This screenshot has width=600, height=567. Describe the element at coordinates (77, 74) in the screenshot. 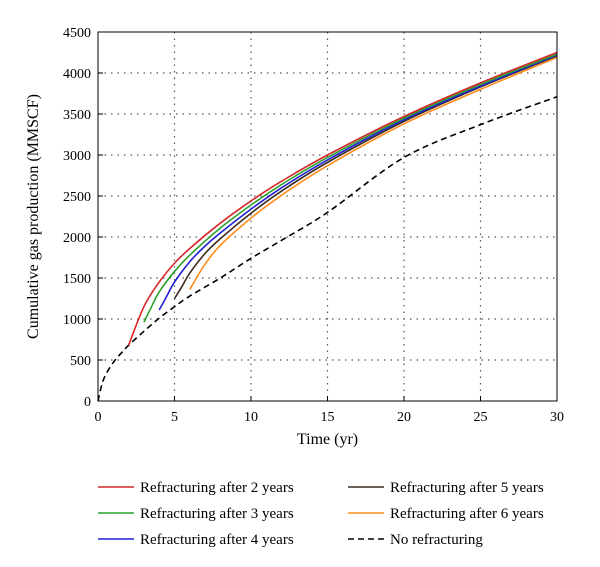

I see `y-tick-label: 4000` at that location.